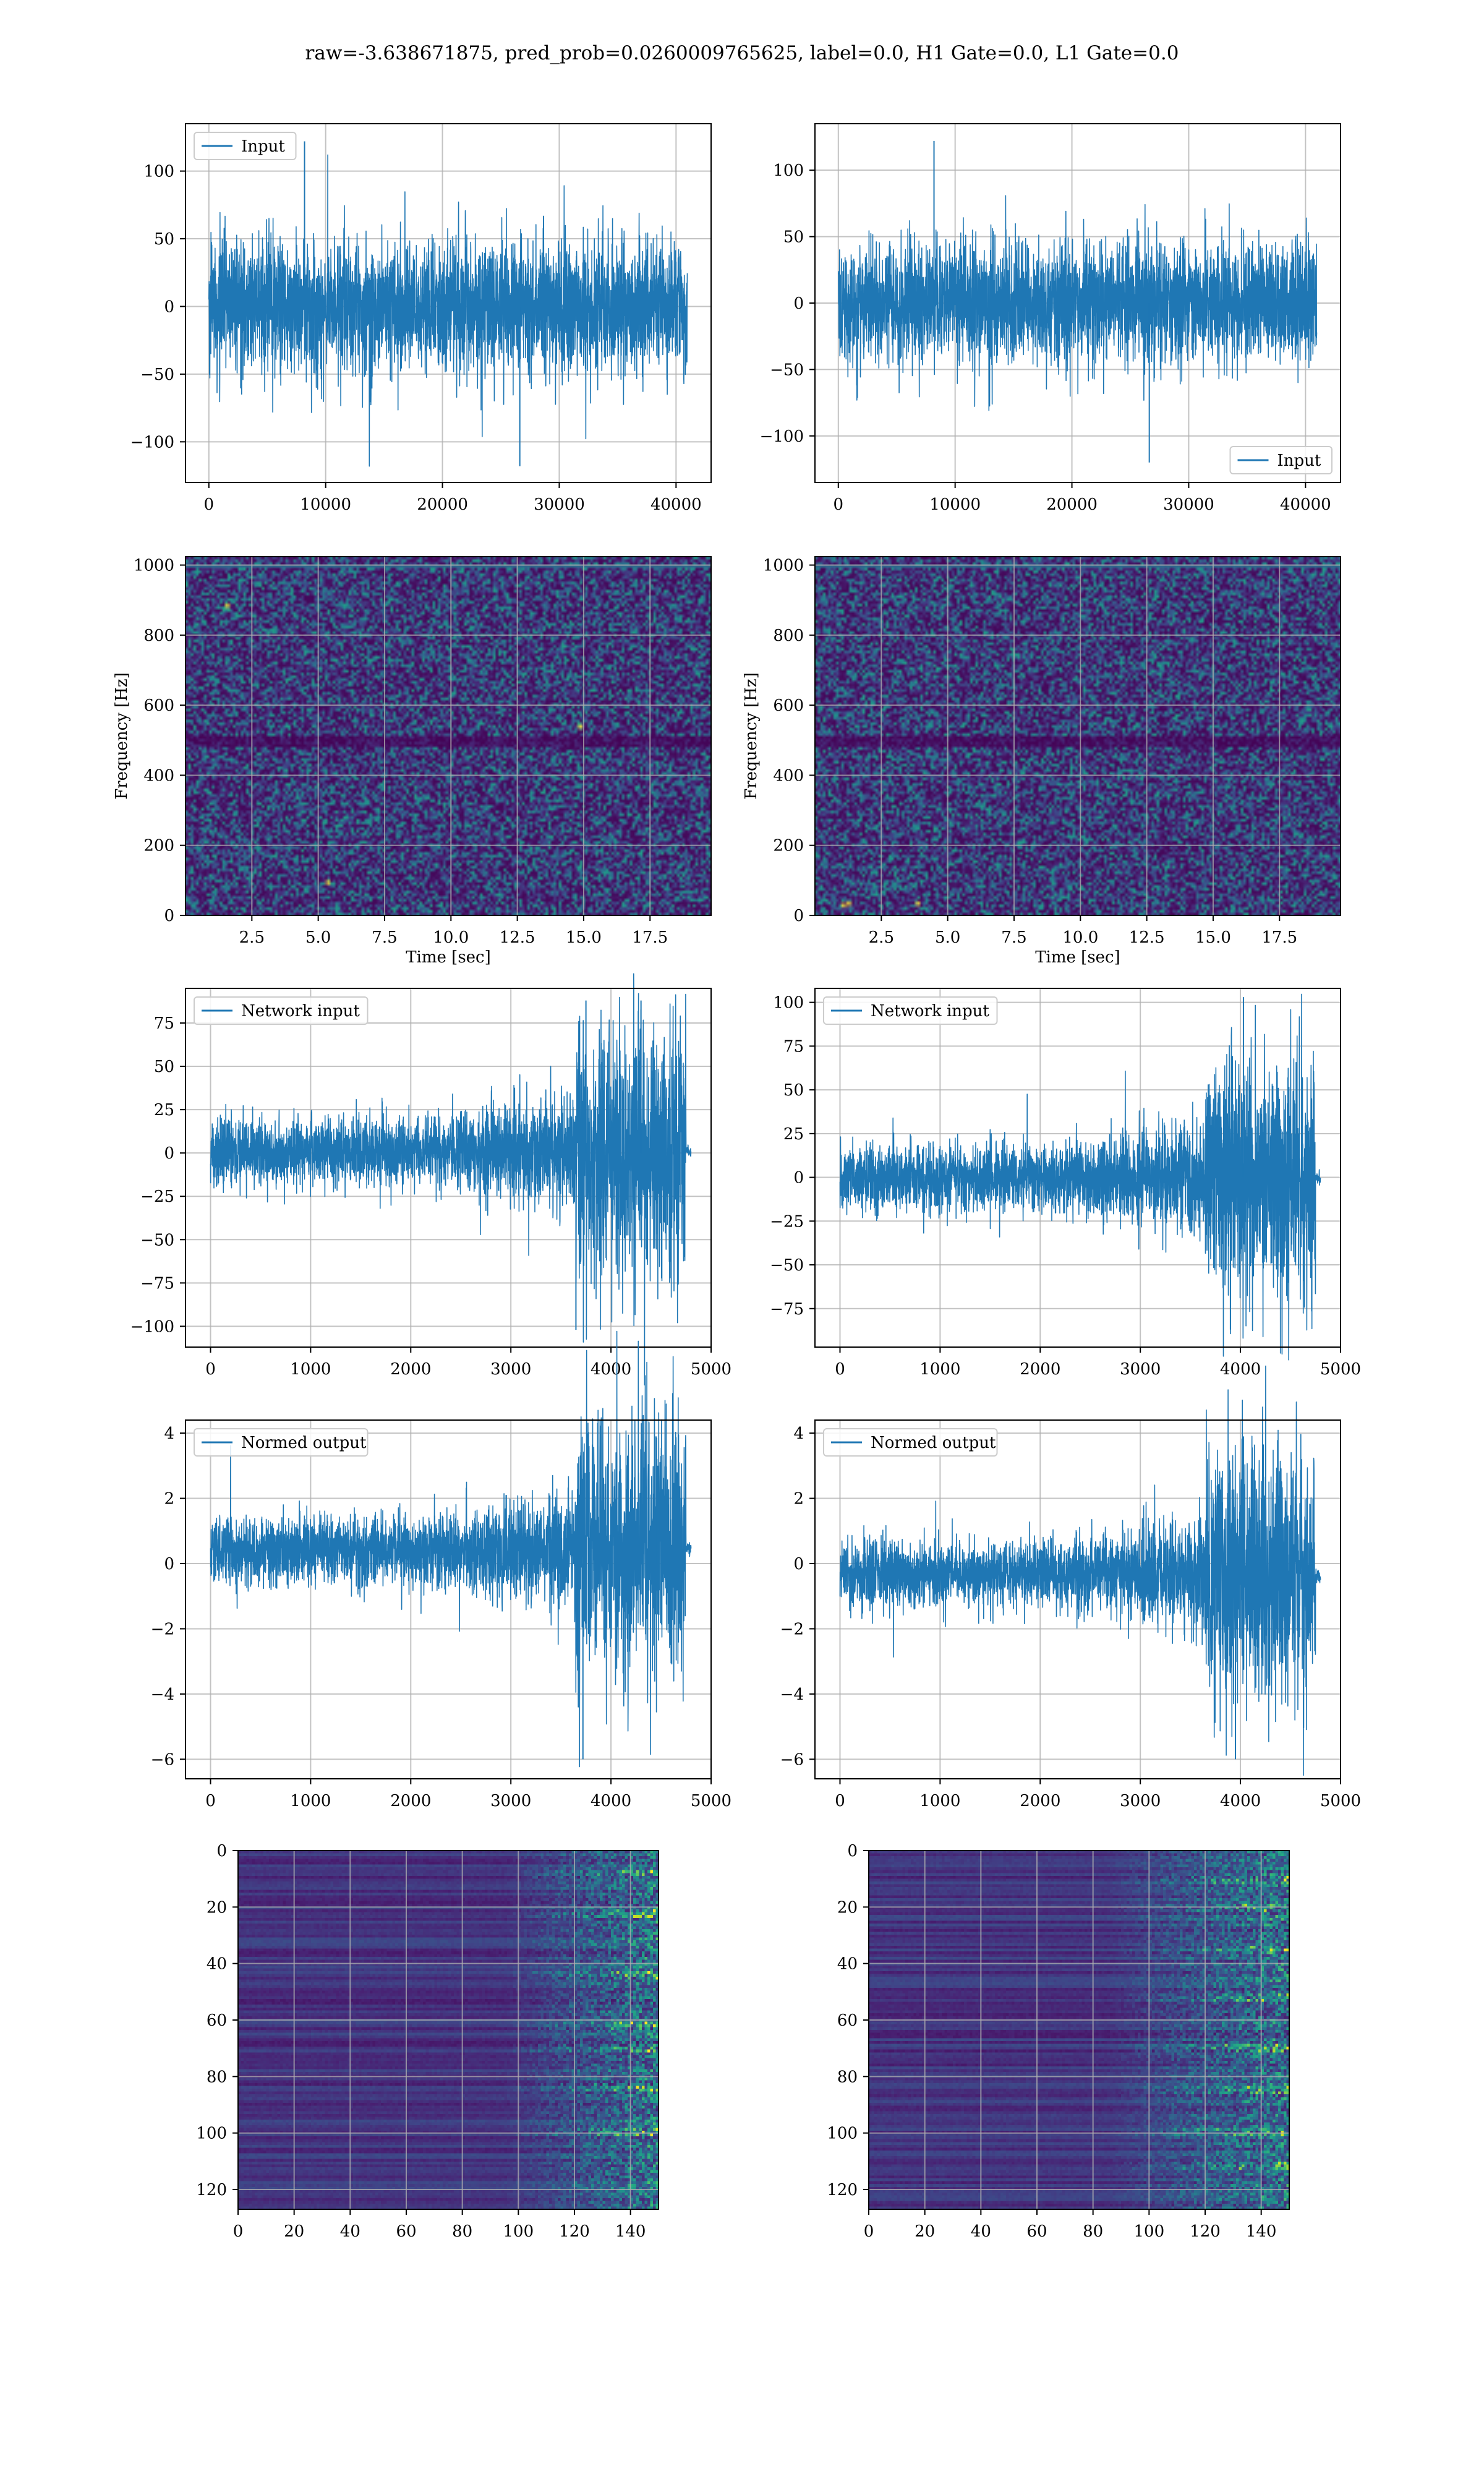 The image size is (1484, 2474). I want to click on y-tick-label: 25, so click(164, 1110).